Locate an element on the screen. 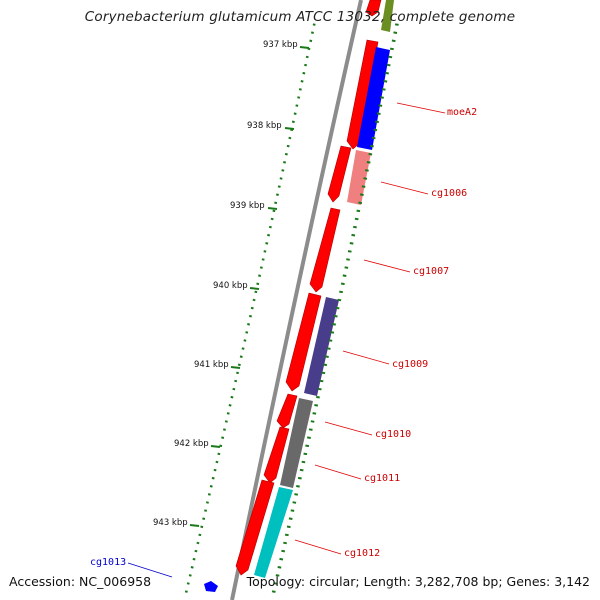 Image resolution: width=600 pixels, height=600 pixels. gene-label-cg1006: cg1006 is located at coordinates (449, 193).